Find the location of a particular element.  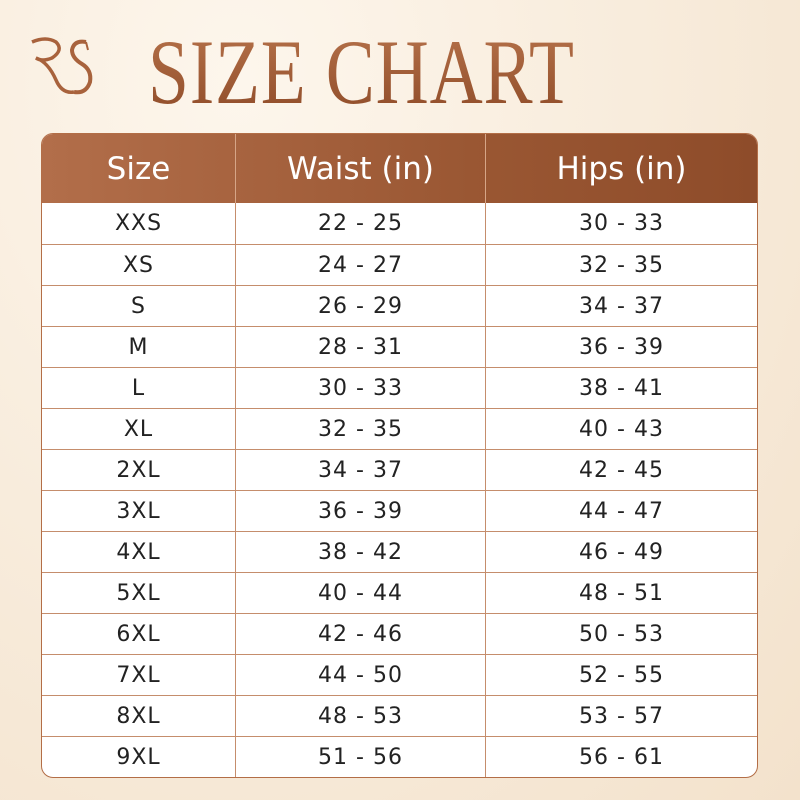

cell-waist: 26 - 29 is located at coordinates (361, 306).